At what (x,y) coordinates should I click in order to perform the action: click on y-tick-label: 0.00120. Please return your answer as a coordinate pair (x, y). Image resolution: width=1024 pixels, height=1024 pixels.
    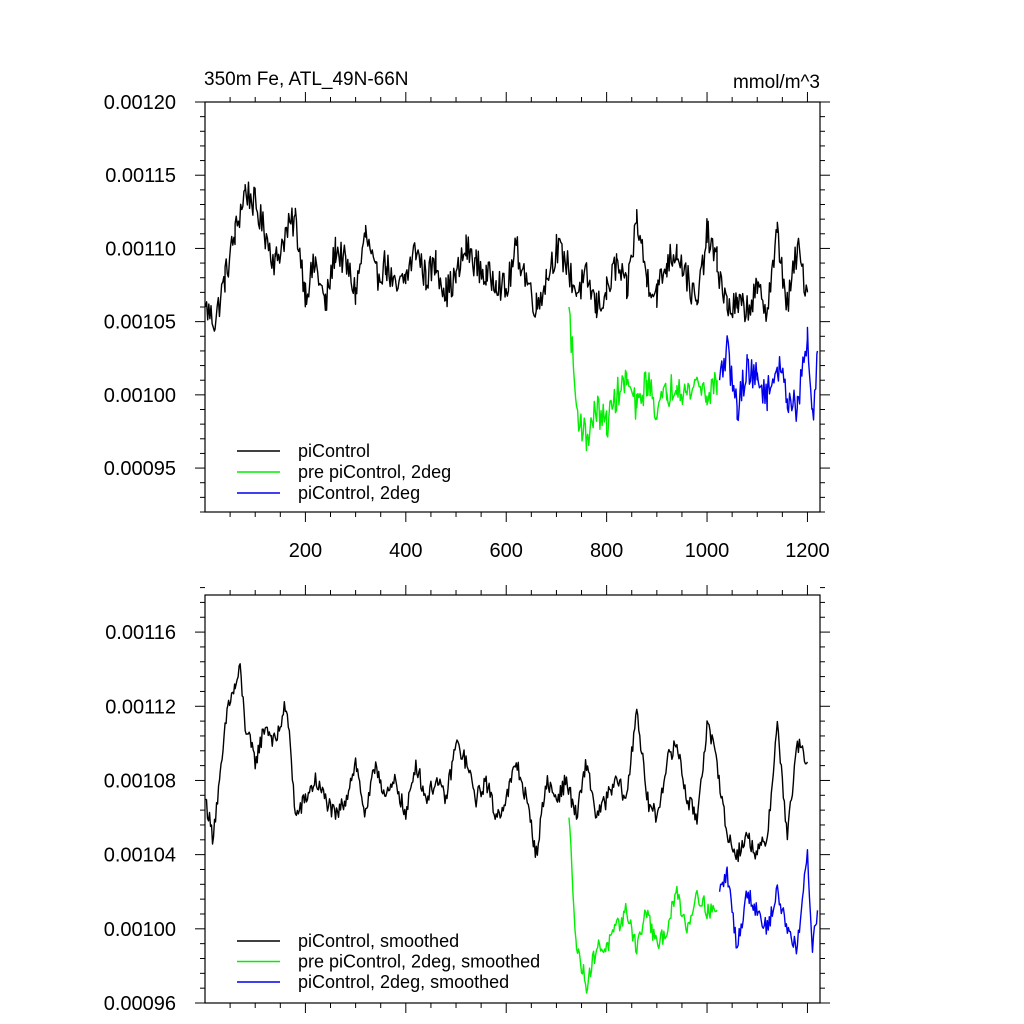
    Looking at the image, I should click on (140, 103).